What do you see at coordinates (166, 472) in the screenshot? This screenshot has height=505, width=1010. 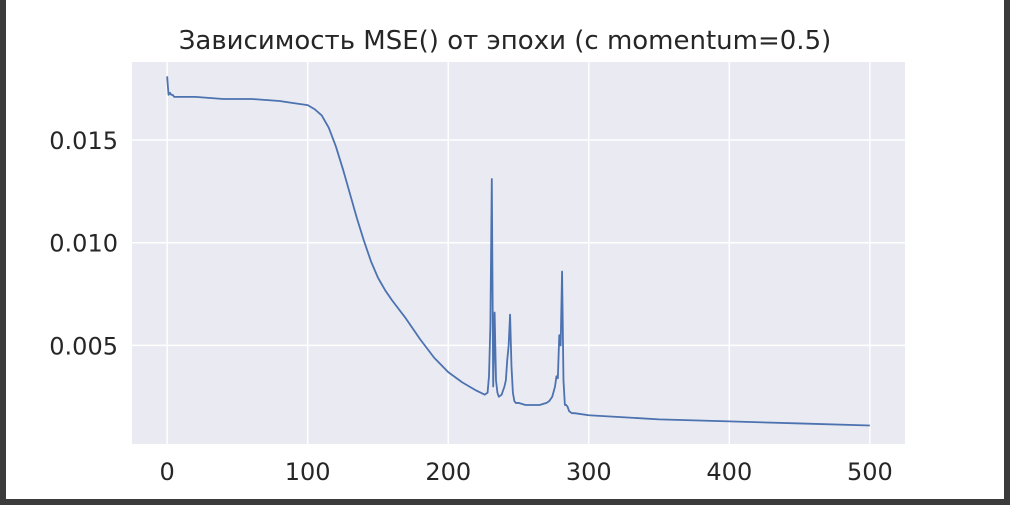 I see `x-tick-label: 0` at bounding box center [166, 472].